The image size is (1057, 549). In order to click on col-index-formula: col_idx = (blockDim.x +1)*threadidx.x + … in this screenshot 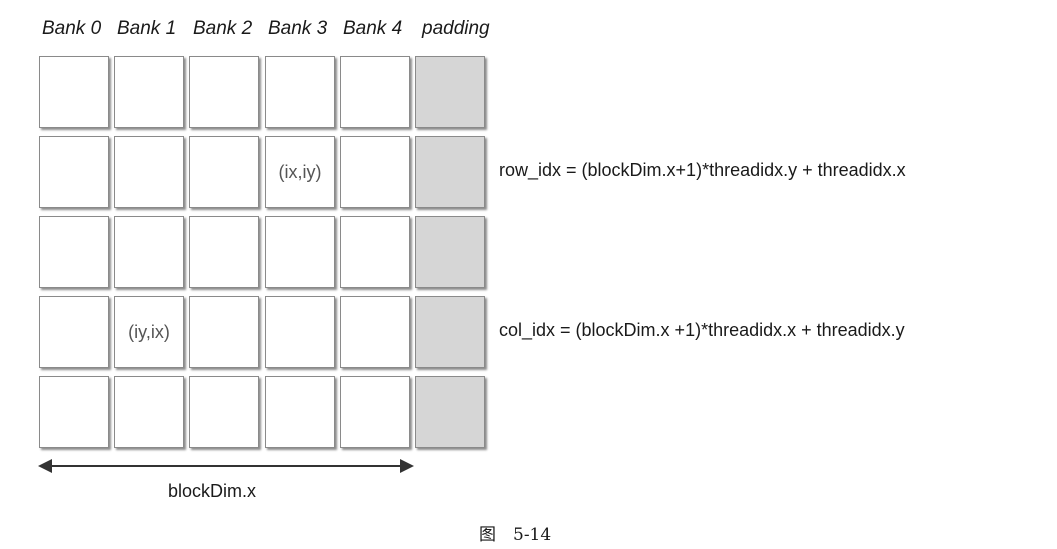, I will do `click(702, 330)`.